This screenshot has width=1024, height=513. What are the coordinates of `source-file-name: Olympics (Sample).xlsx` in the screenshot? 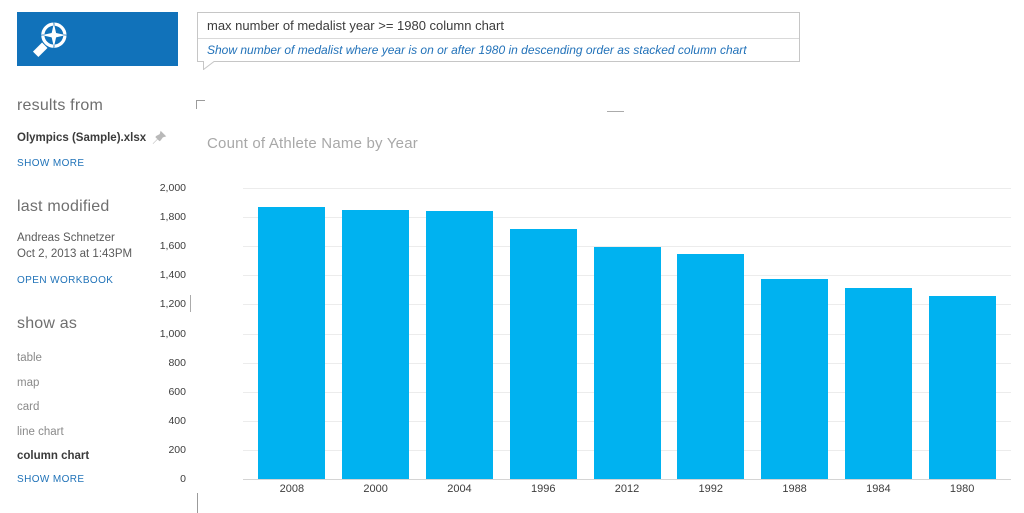 It's located at (82, 137).